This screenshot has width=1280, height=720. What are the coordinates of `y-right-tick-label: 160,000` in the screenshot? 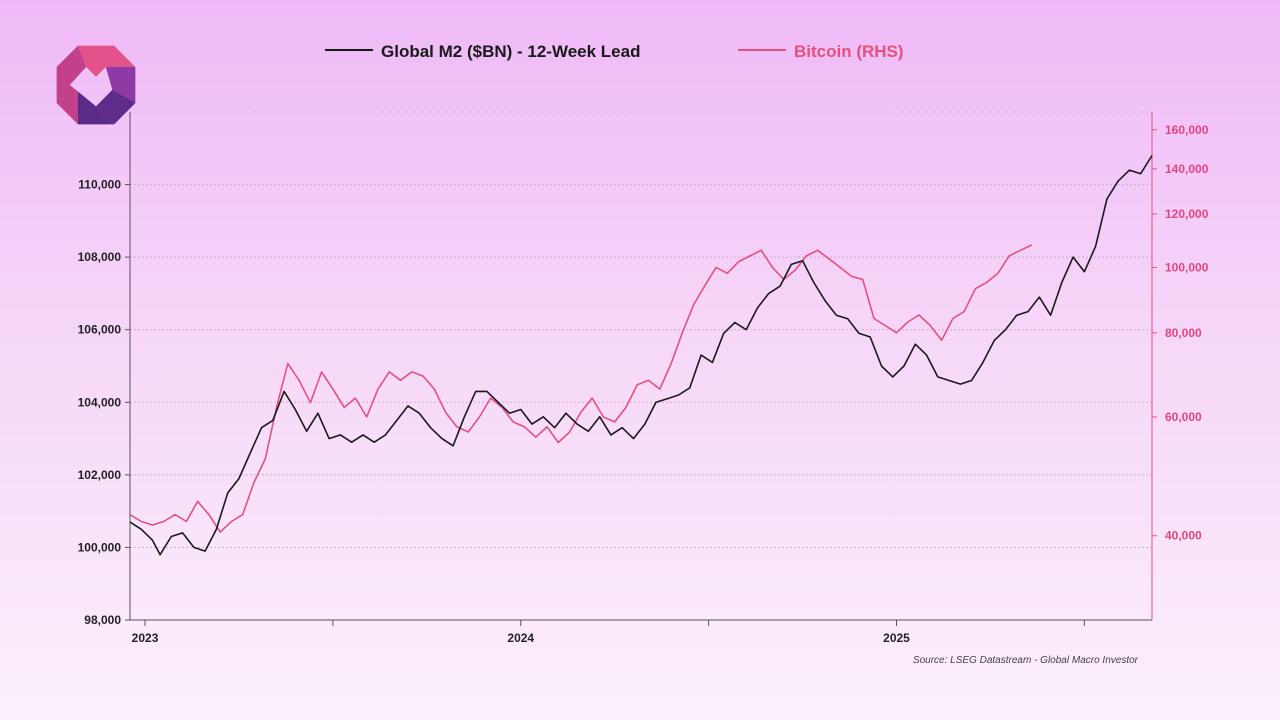 It's located at (1187, 130).